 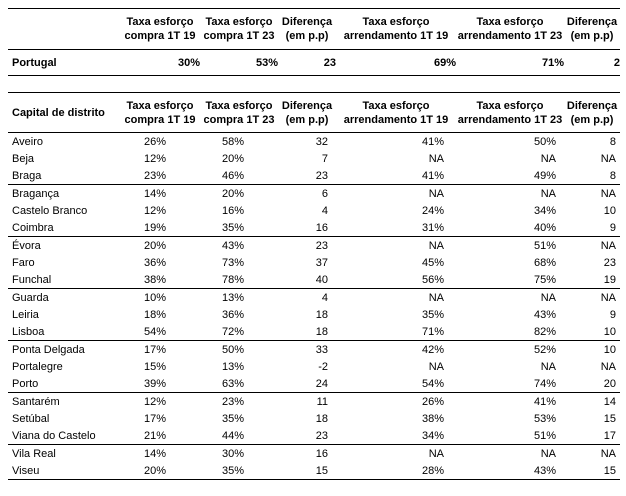 What do you see at coordinates (34, 453) in the screenshot?
I see `district-name-cell: Vila Real` at bounding box center [34, 453].